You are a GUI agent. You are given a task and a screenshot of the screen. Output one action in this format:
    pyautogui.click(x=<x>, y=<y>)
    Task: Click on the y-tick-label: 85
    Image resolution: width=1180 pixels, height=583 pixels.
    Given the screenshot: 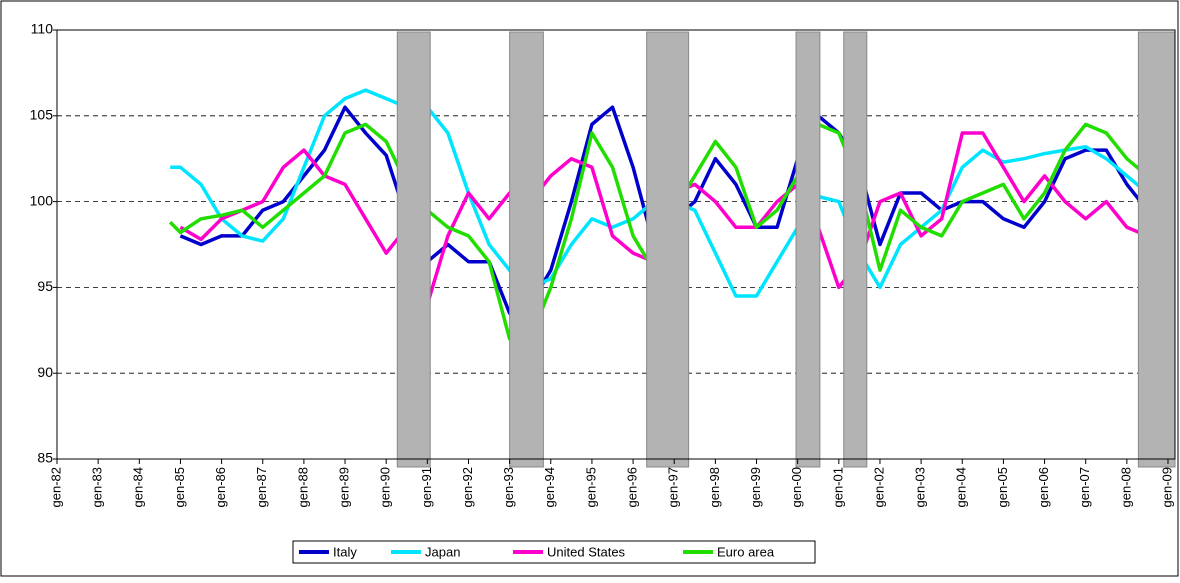 What is the action you would take?
    pyautogui.click(x=45, y=458)
    